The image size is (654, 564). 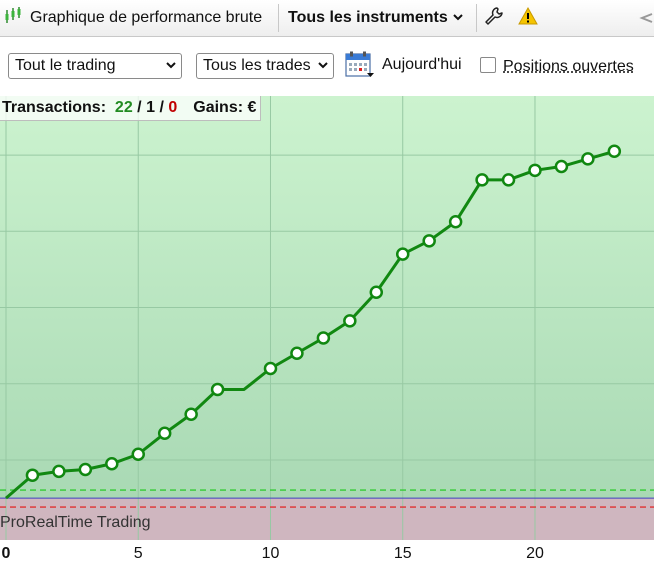 I want to click on warning-icon, so click(x=528, y=18).